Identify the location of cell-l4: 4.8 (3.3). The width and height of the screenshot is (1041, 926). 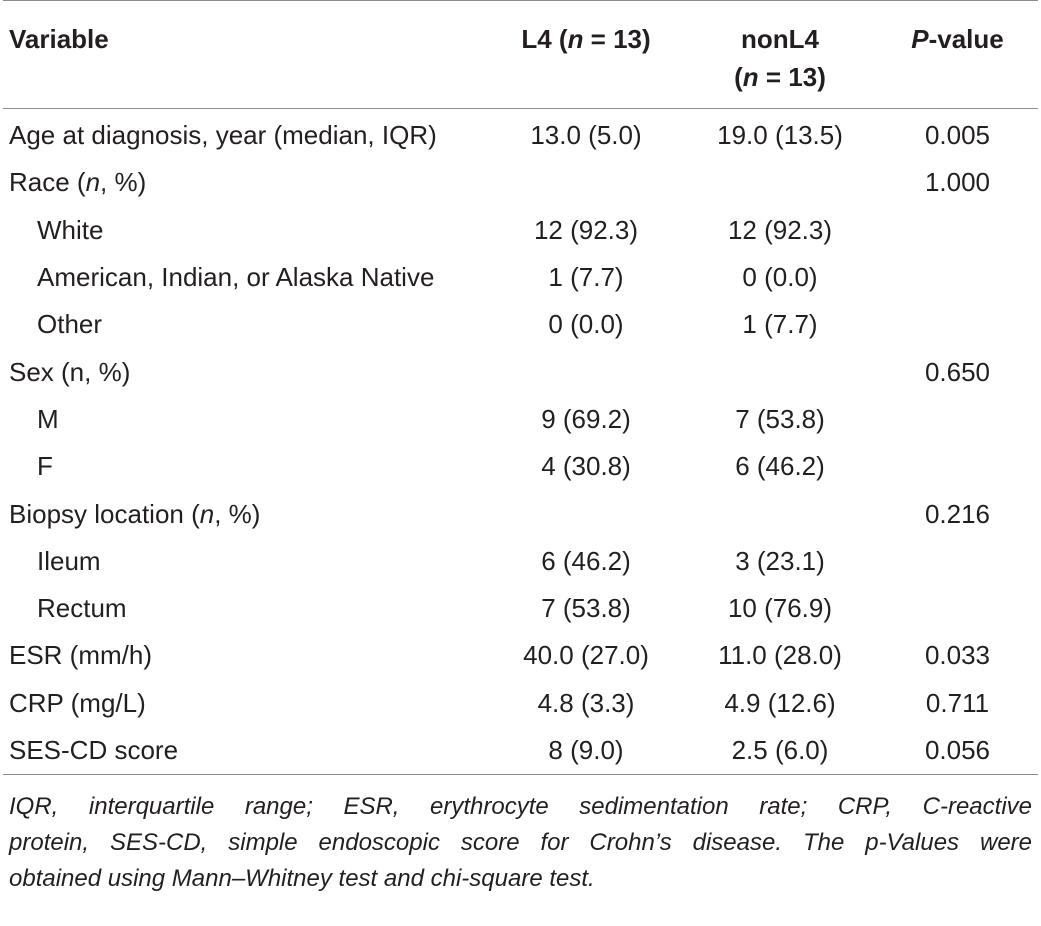
(586, 702).